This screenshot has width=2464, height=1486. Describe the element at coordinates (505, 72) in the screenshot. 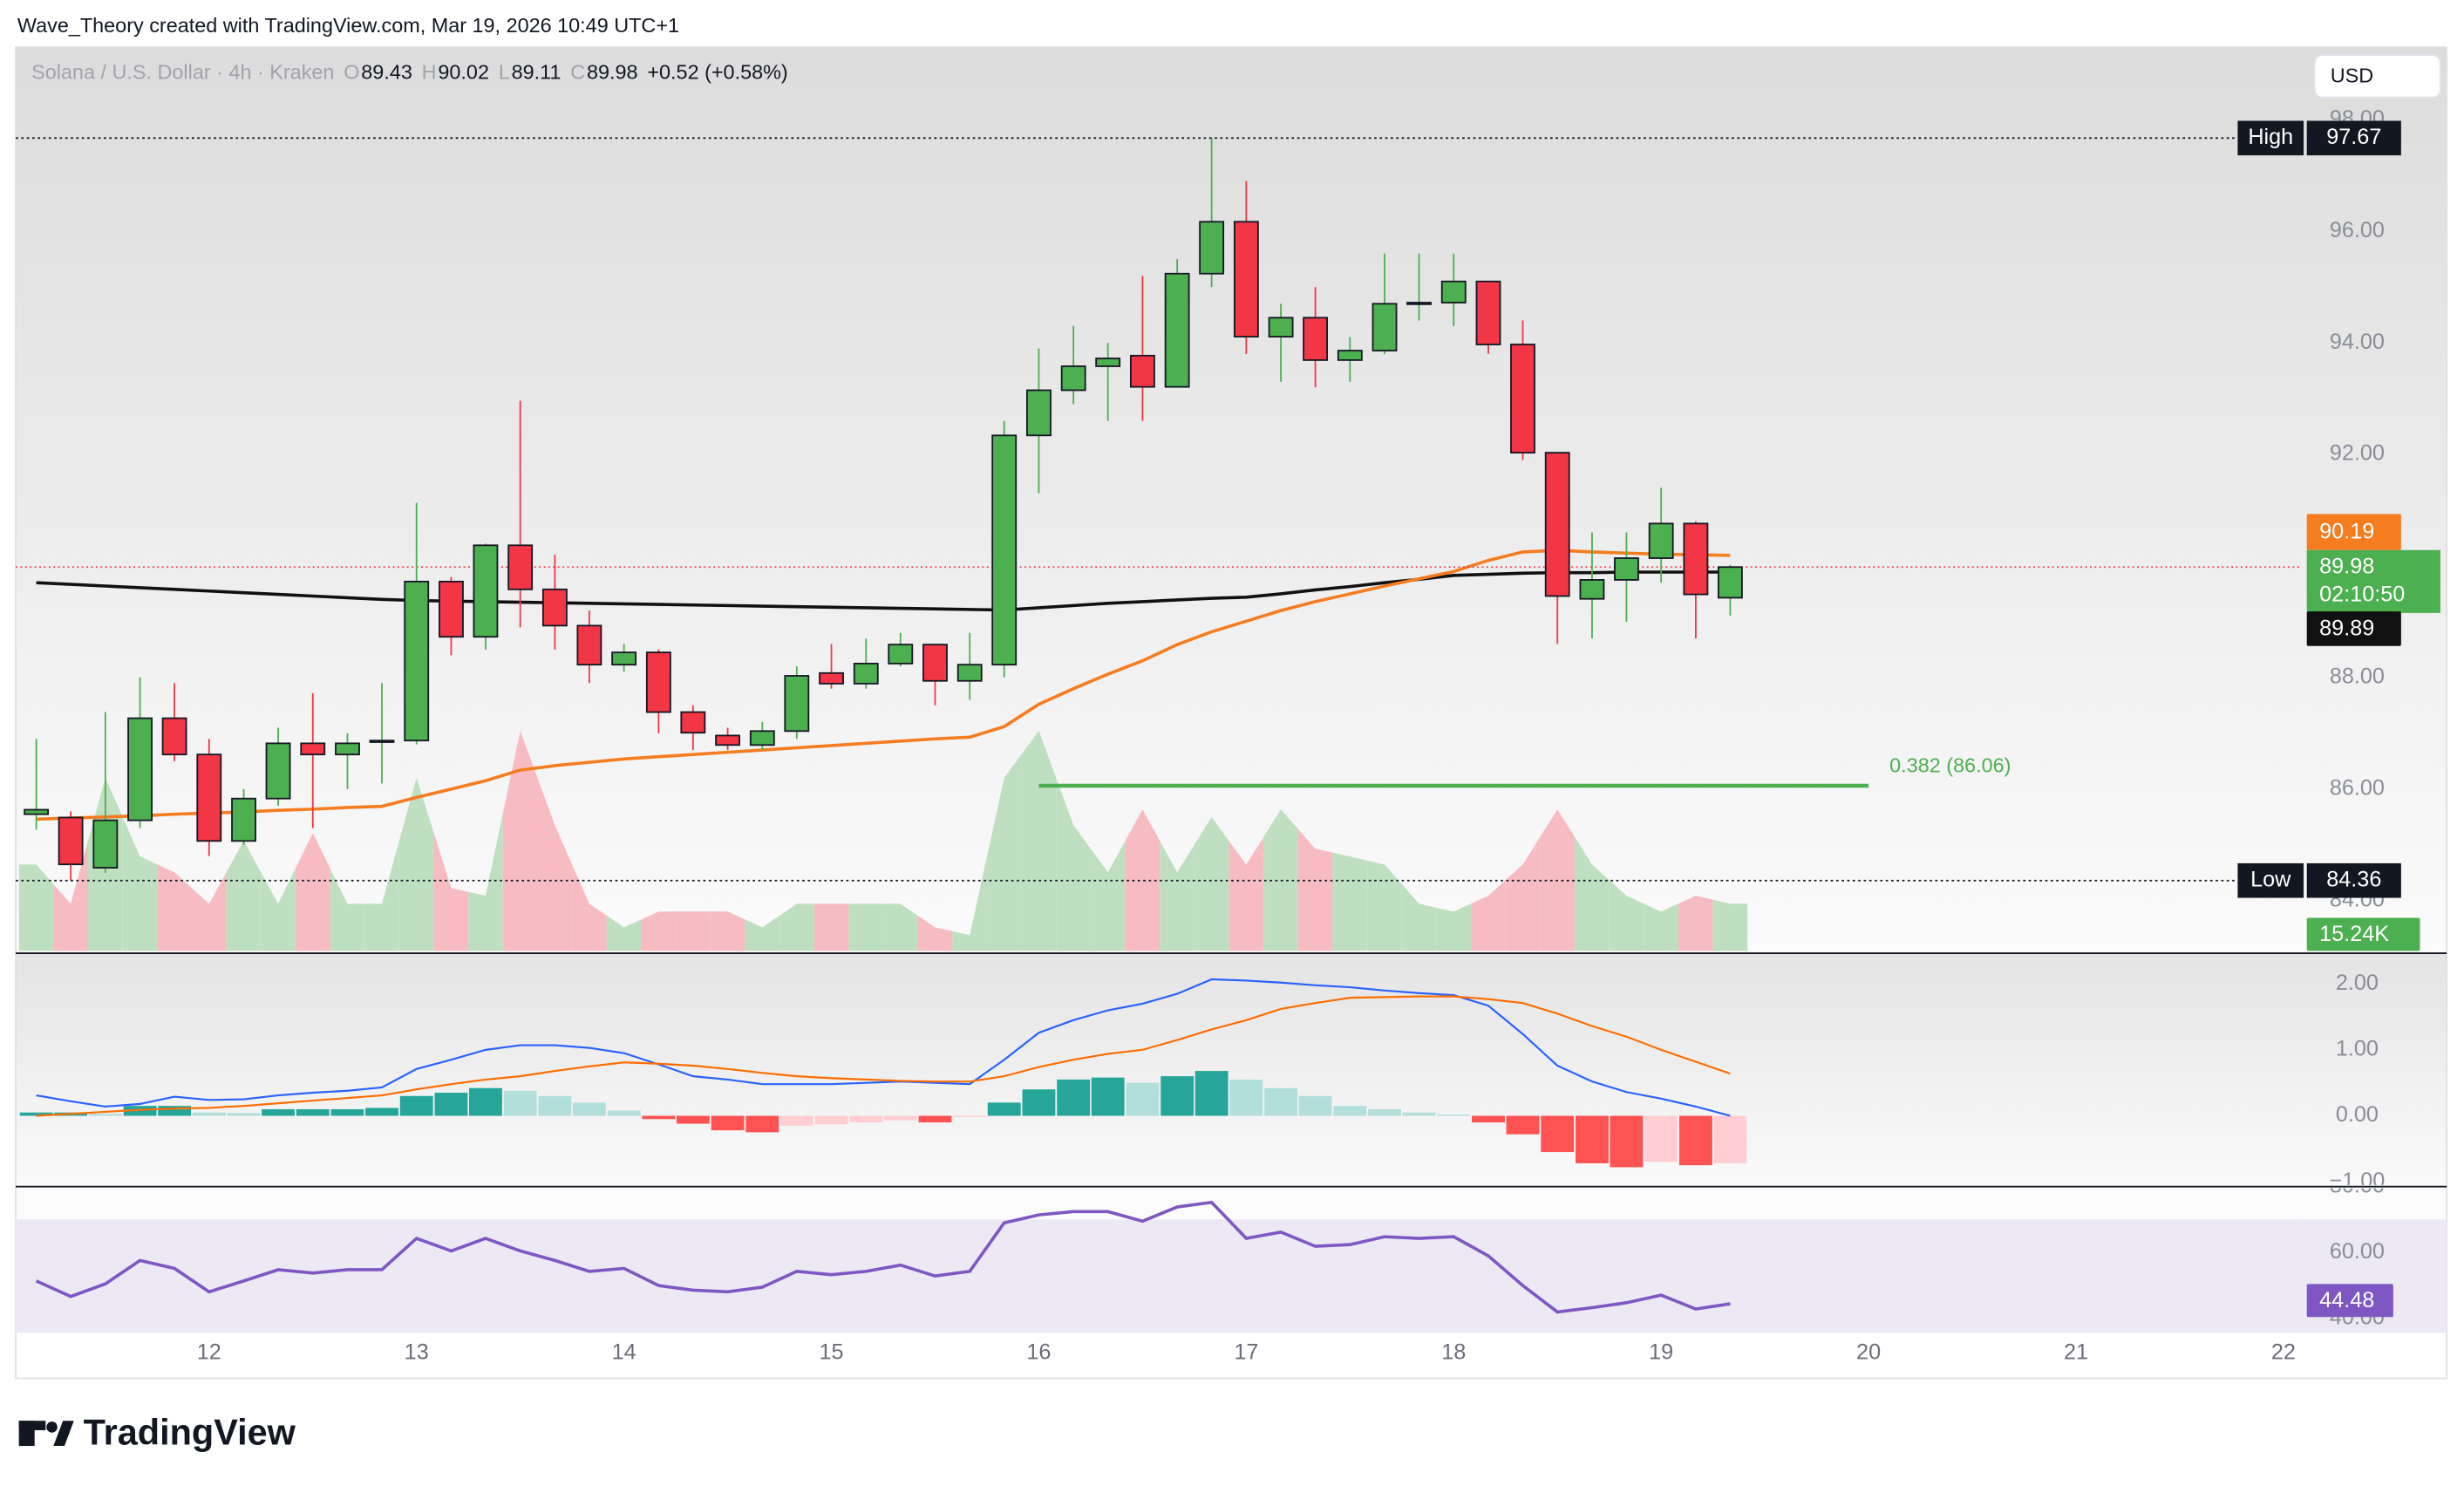

I see `ohlc-letter: L` at that location.